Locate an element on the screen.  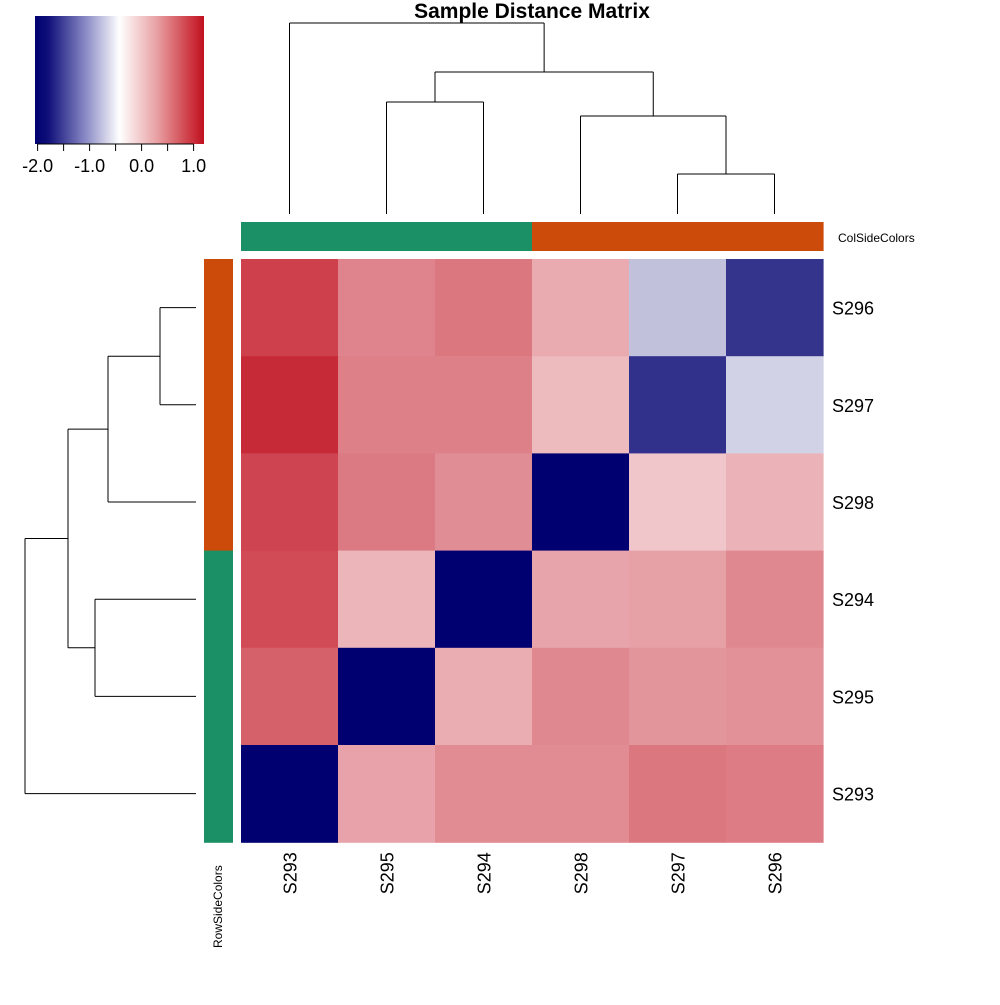
heatmap-cell-s298-s293 is located at coordinates (290, 502).